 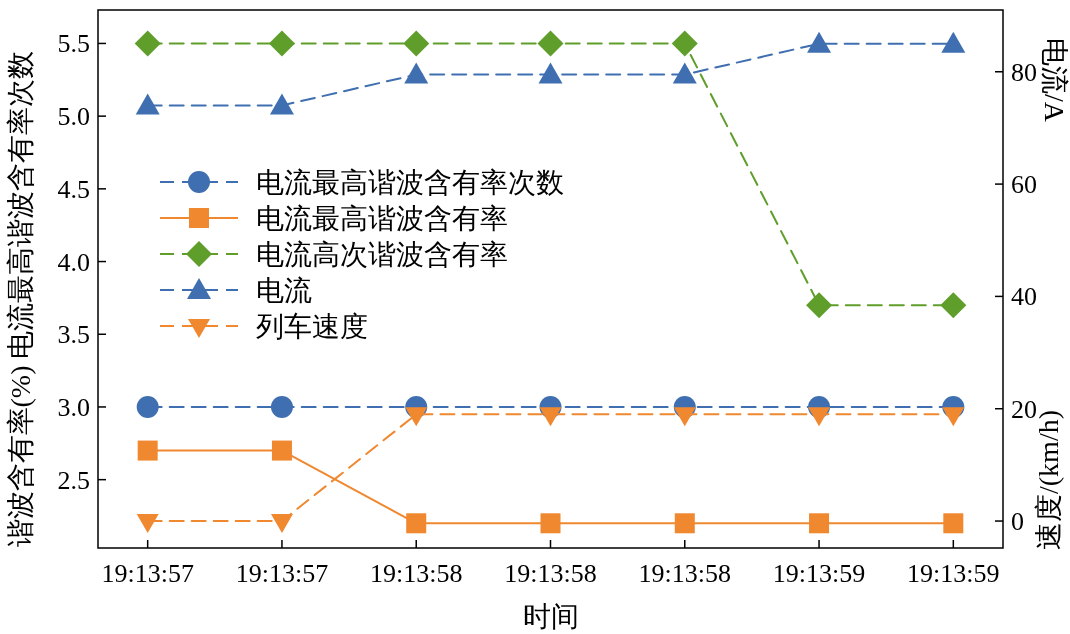 What do you see at coordinates (1024, 72) in the screenshot?
I see `y2-tick-label: 80` at bounding box center [1024, 72].